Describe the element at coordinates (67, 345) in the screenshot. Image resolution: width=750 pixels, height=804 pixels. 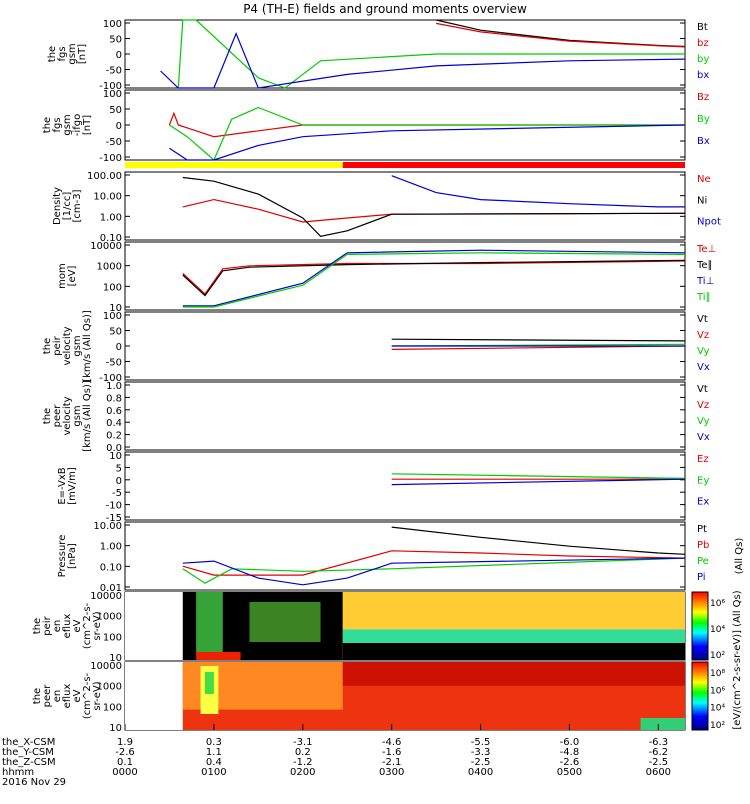
I see `y-axis-label: velocity` at that location.